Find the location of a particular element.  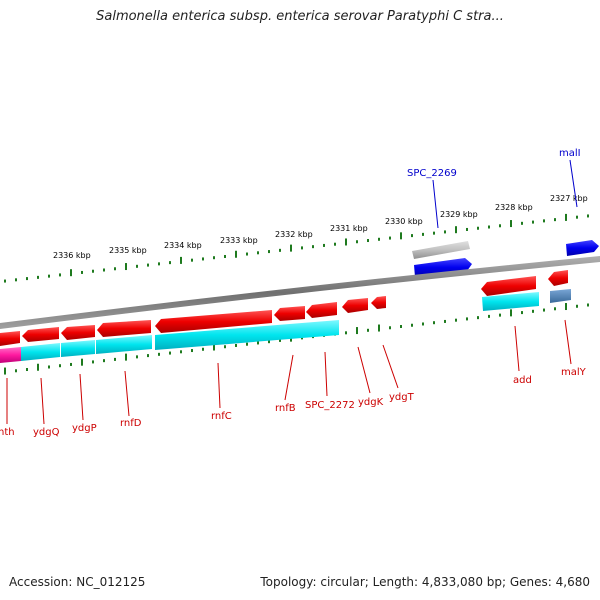

misc-feature-maly is located at coordinates (560, 296).